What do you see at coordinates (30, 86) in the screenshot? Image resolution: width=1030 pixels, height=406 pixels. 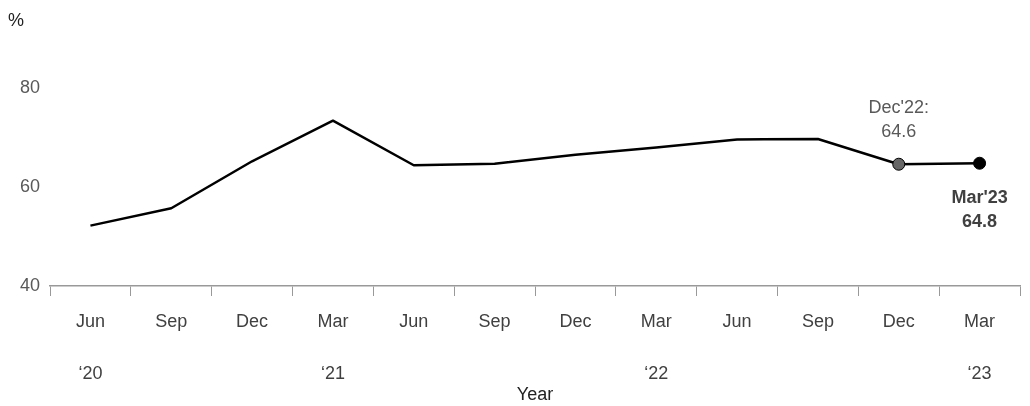 I see `y-tick-label: 80` at bounding box center [30, 86].